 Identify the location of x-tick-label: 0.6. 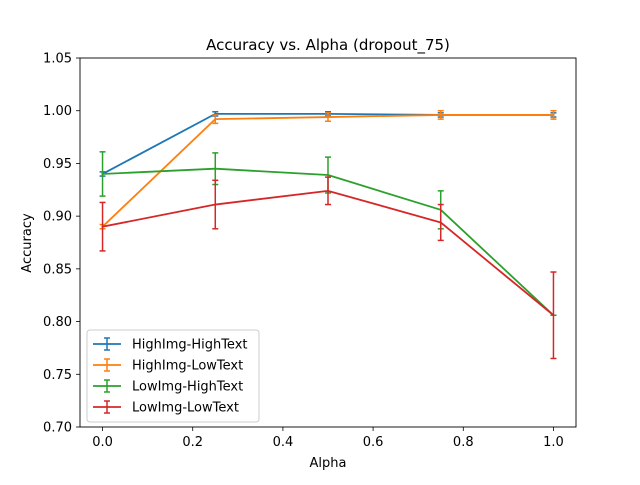
(373, 442).